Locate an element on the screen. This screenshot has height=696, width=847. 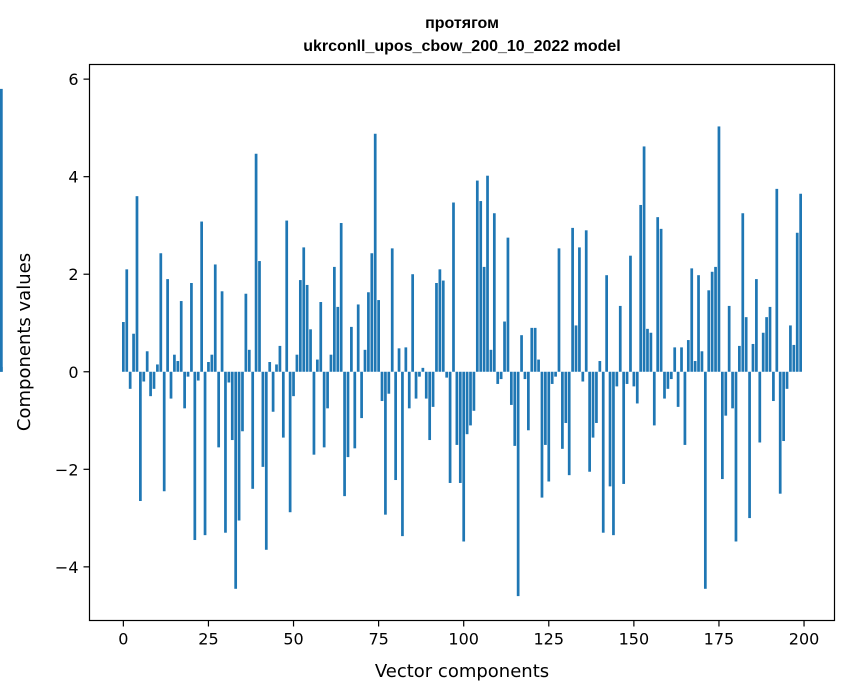
x-tick-label: 150 is located at coordinates (634, 639).